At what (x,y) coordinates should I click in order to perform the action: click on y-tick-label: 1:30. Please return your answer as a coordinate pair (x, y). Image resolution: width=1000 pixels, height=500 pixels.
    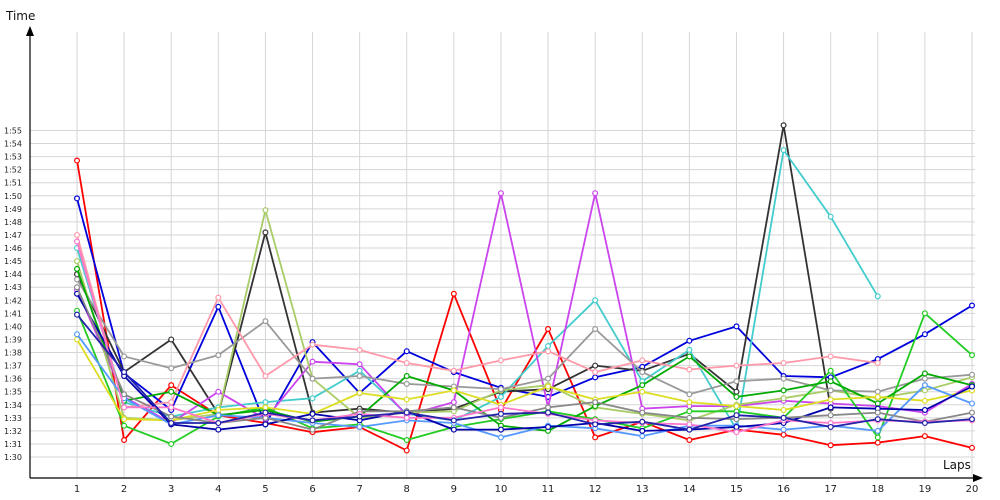
    Looking at the image, I should click on (13, 457).